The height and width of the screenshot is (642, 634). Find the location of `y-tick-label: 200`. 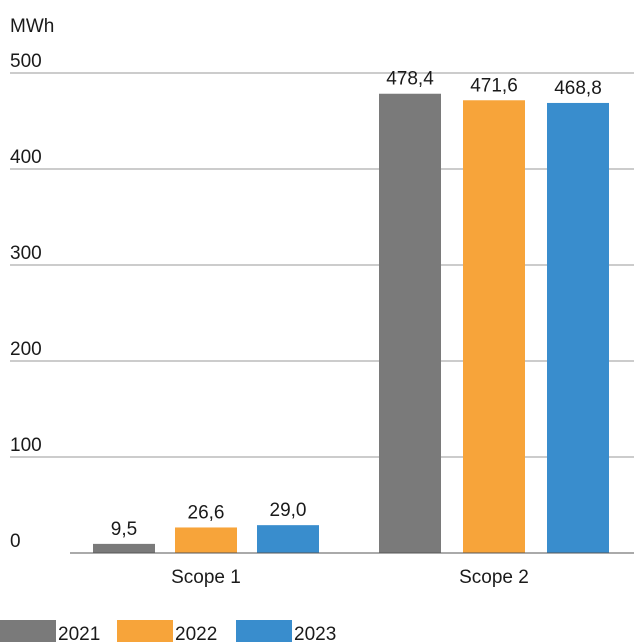

y-tick-label: 200 is located at coordinates (26, 349).